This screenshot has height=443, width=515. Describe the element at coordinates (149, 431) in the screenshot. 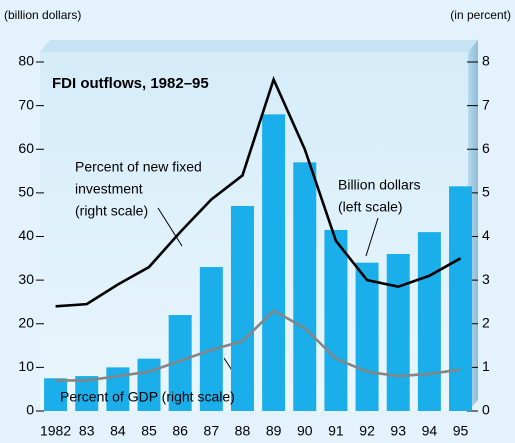

I see `x-tick-label: 85` at that location.